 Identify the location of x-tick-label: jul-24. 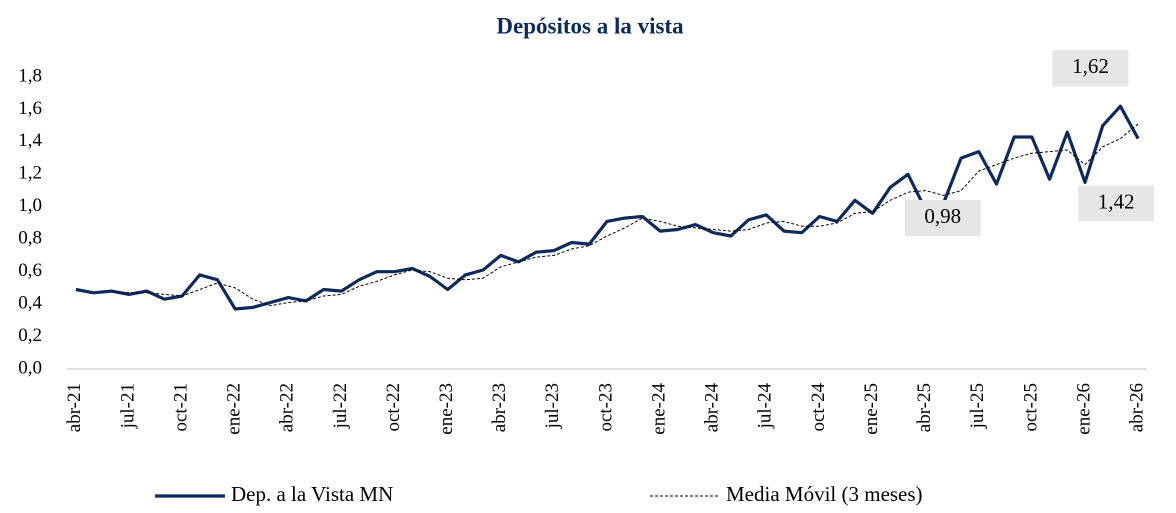
(765, 406).